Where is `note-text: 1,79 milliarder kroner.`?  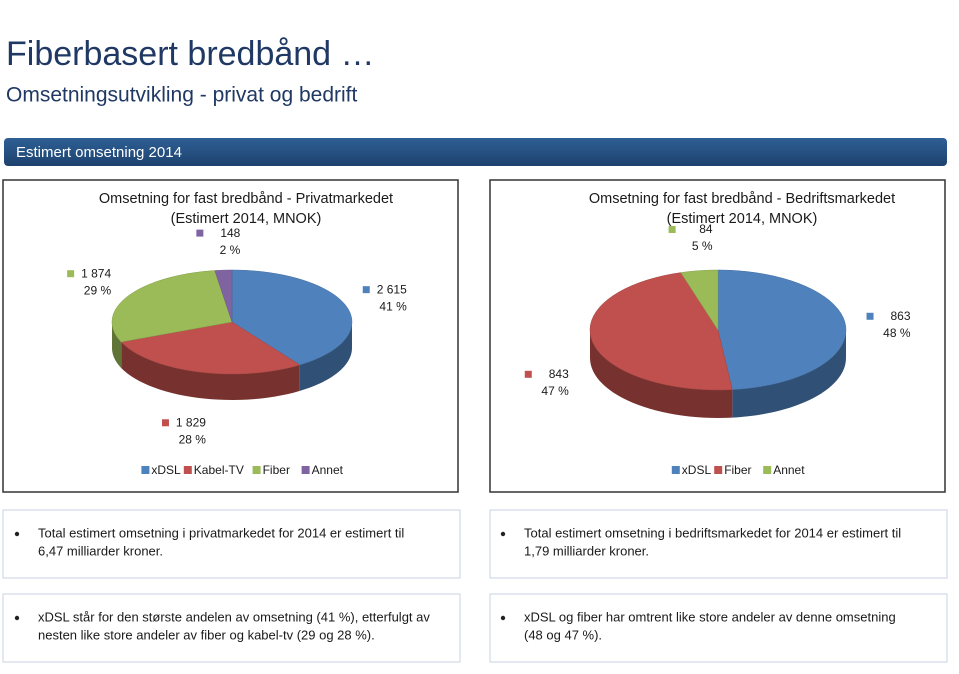 note-text: 1,79 milliarder kroner. is located at coordinates (586, 550).